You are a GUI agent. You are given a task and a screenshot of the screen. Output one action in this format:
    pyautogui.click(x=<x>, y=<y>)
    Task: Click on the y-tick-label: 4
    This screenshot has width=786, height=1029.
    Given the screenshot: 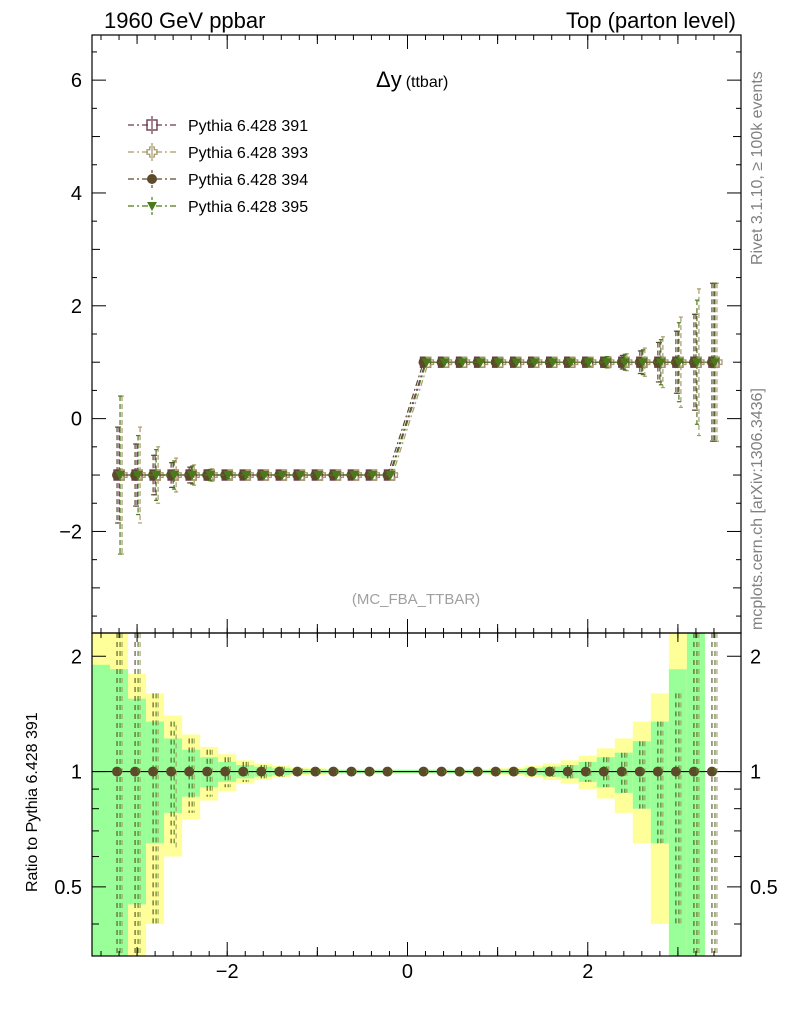 What is the action you would take?
    pyautogui.click(x=76, y=194)
    